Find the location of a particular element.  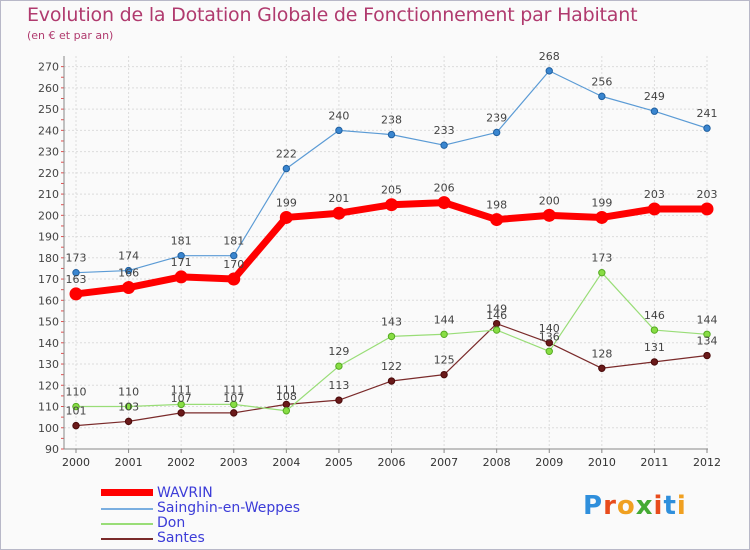

data-label: 144 is located at coordinates (444, 319).